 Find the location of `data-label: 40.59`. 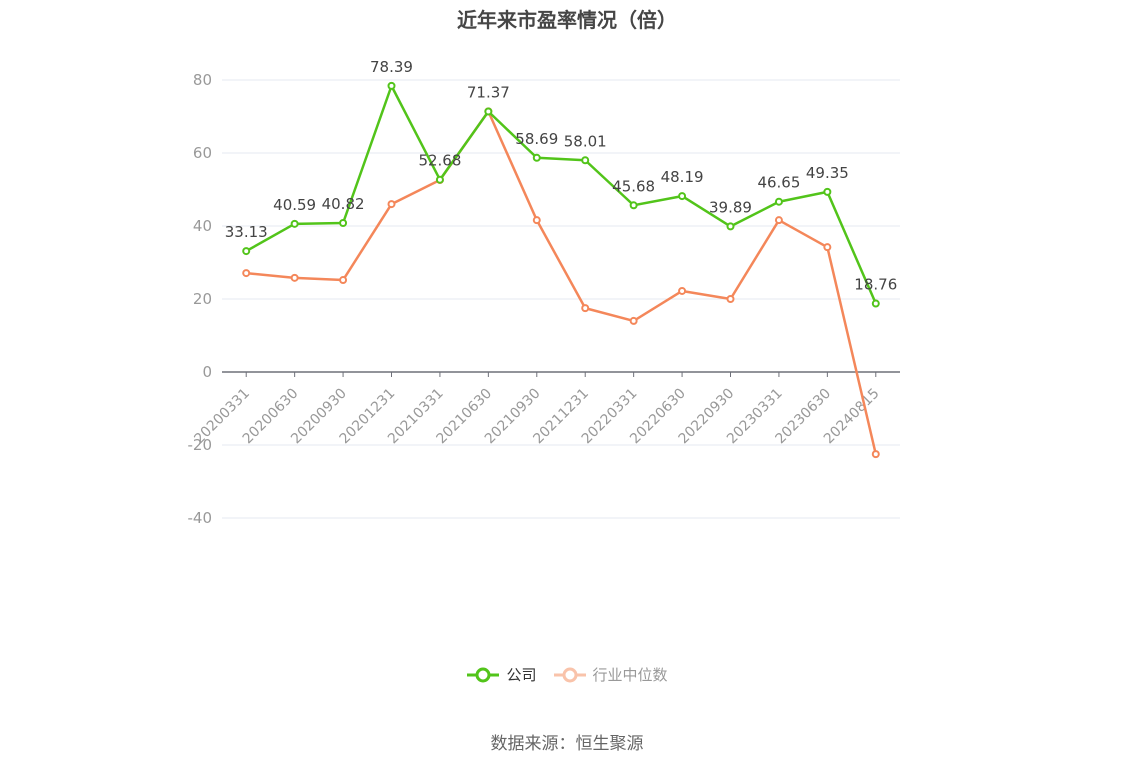

data-label: 40.59 is located at coordinates (294, 205).